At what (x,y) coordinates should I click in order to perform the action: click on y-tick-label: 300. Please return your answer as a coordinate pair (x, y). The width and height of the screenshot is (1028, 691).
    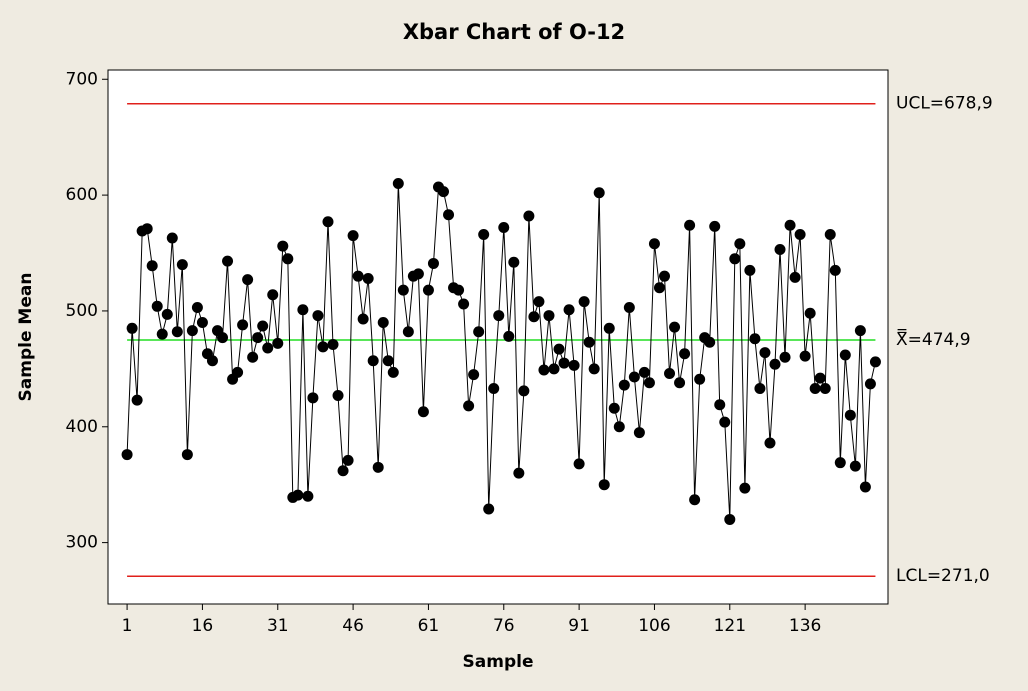
    Looking at the image, I should click on (82, 543).